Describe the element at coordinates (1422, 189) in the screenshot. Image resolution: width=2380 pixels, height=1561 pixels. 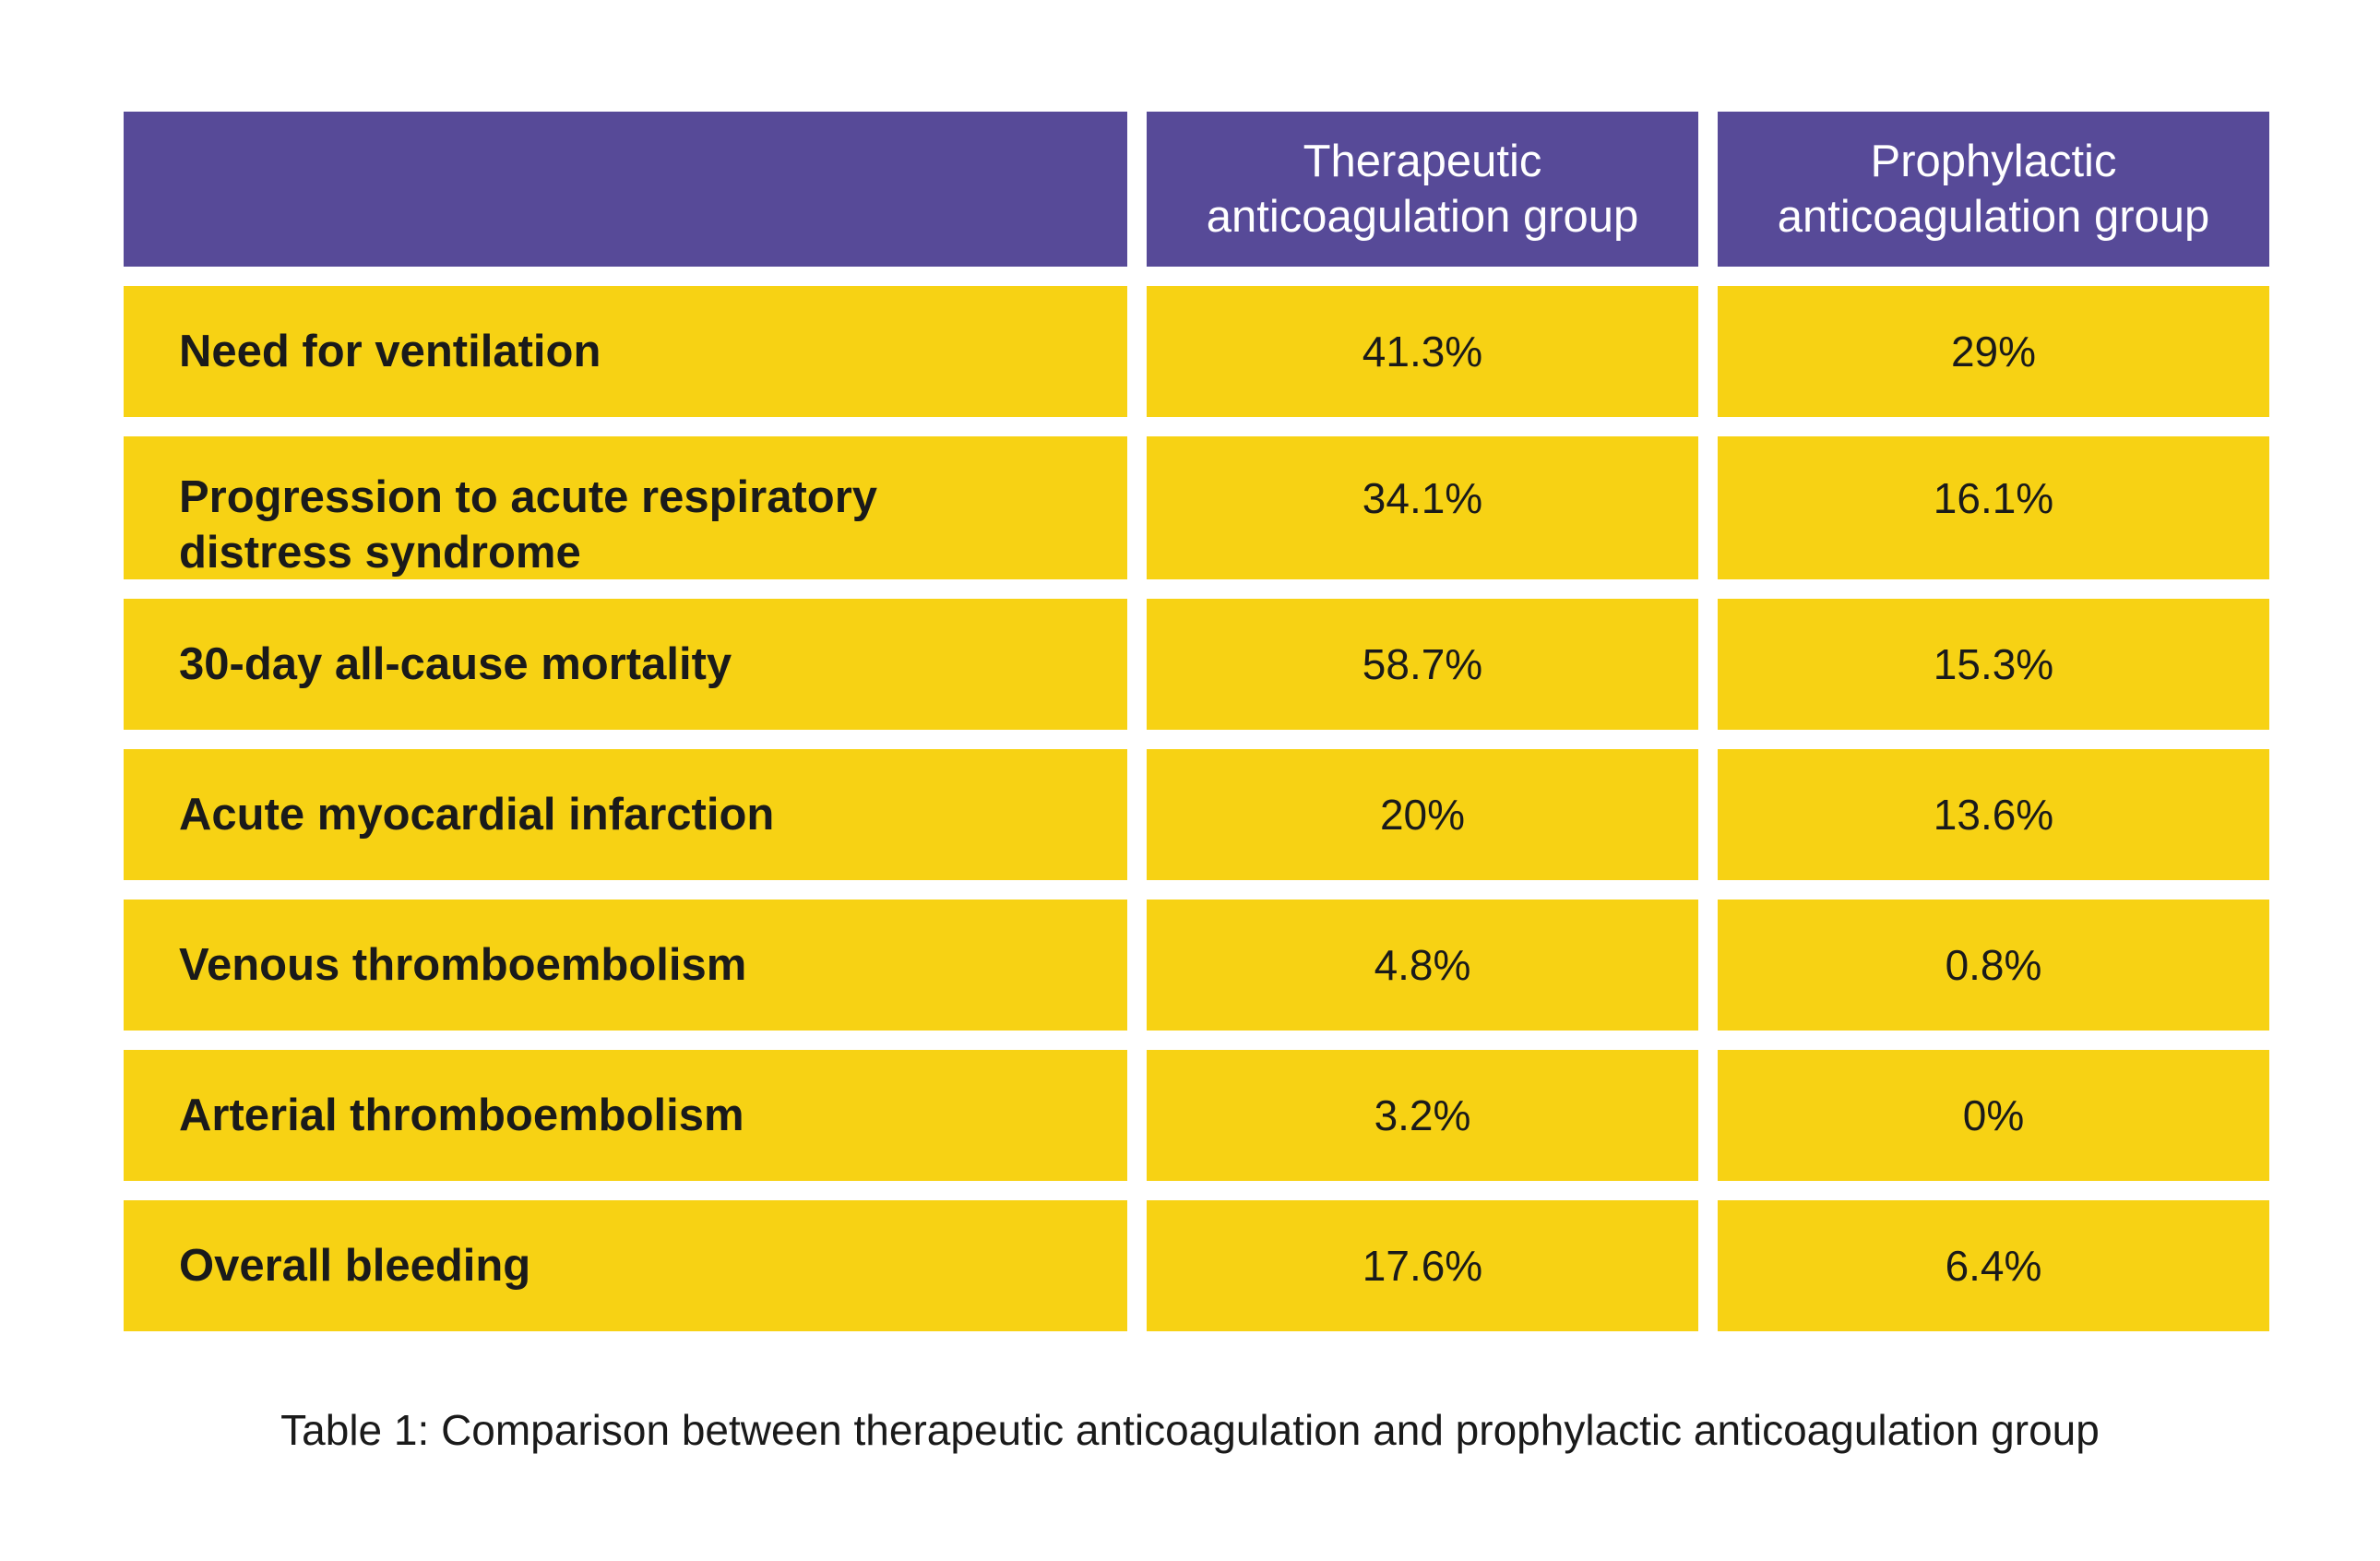
I see `header-therapeutic: Therapeutic anticoagulation group` at that location.